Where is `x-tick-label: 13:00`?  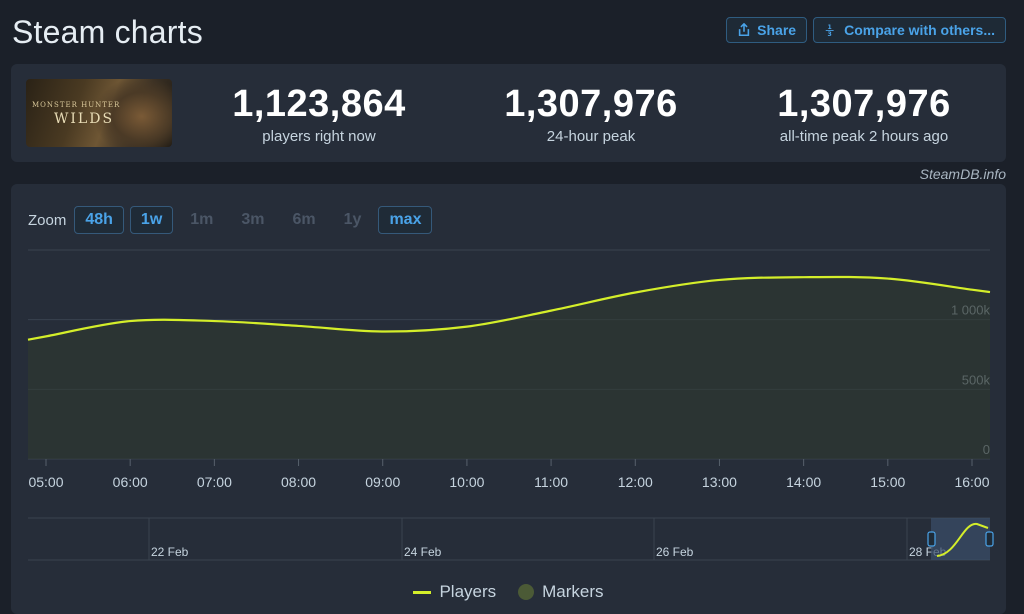
x-tick-label: 13:00 is located at coordinates (719, 482).